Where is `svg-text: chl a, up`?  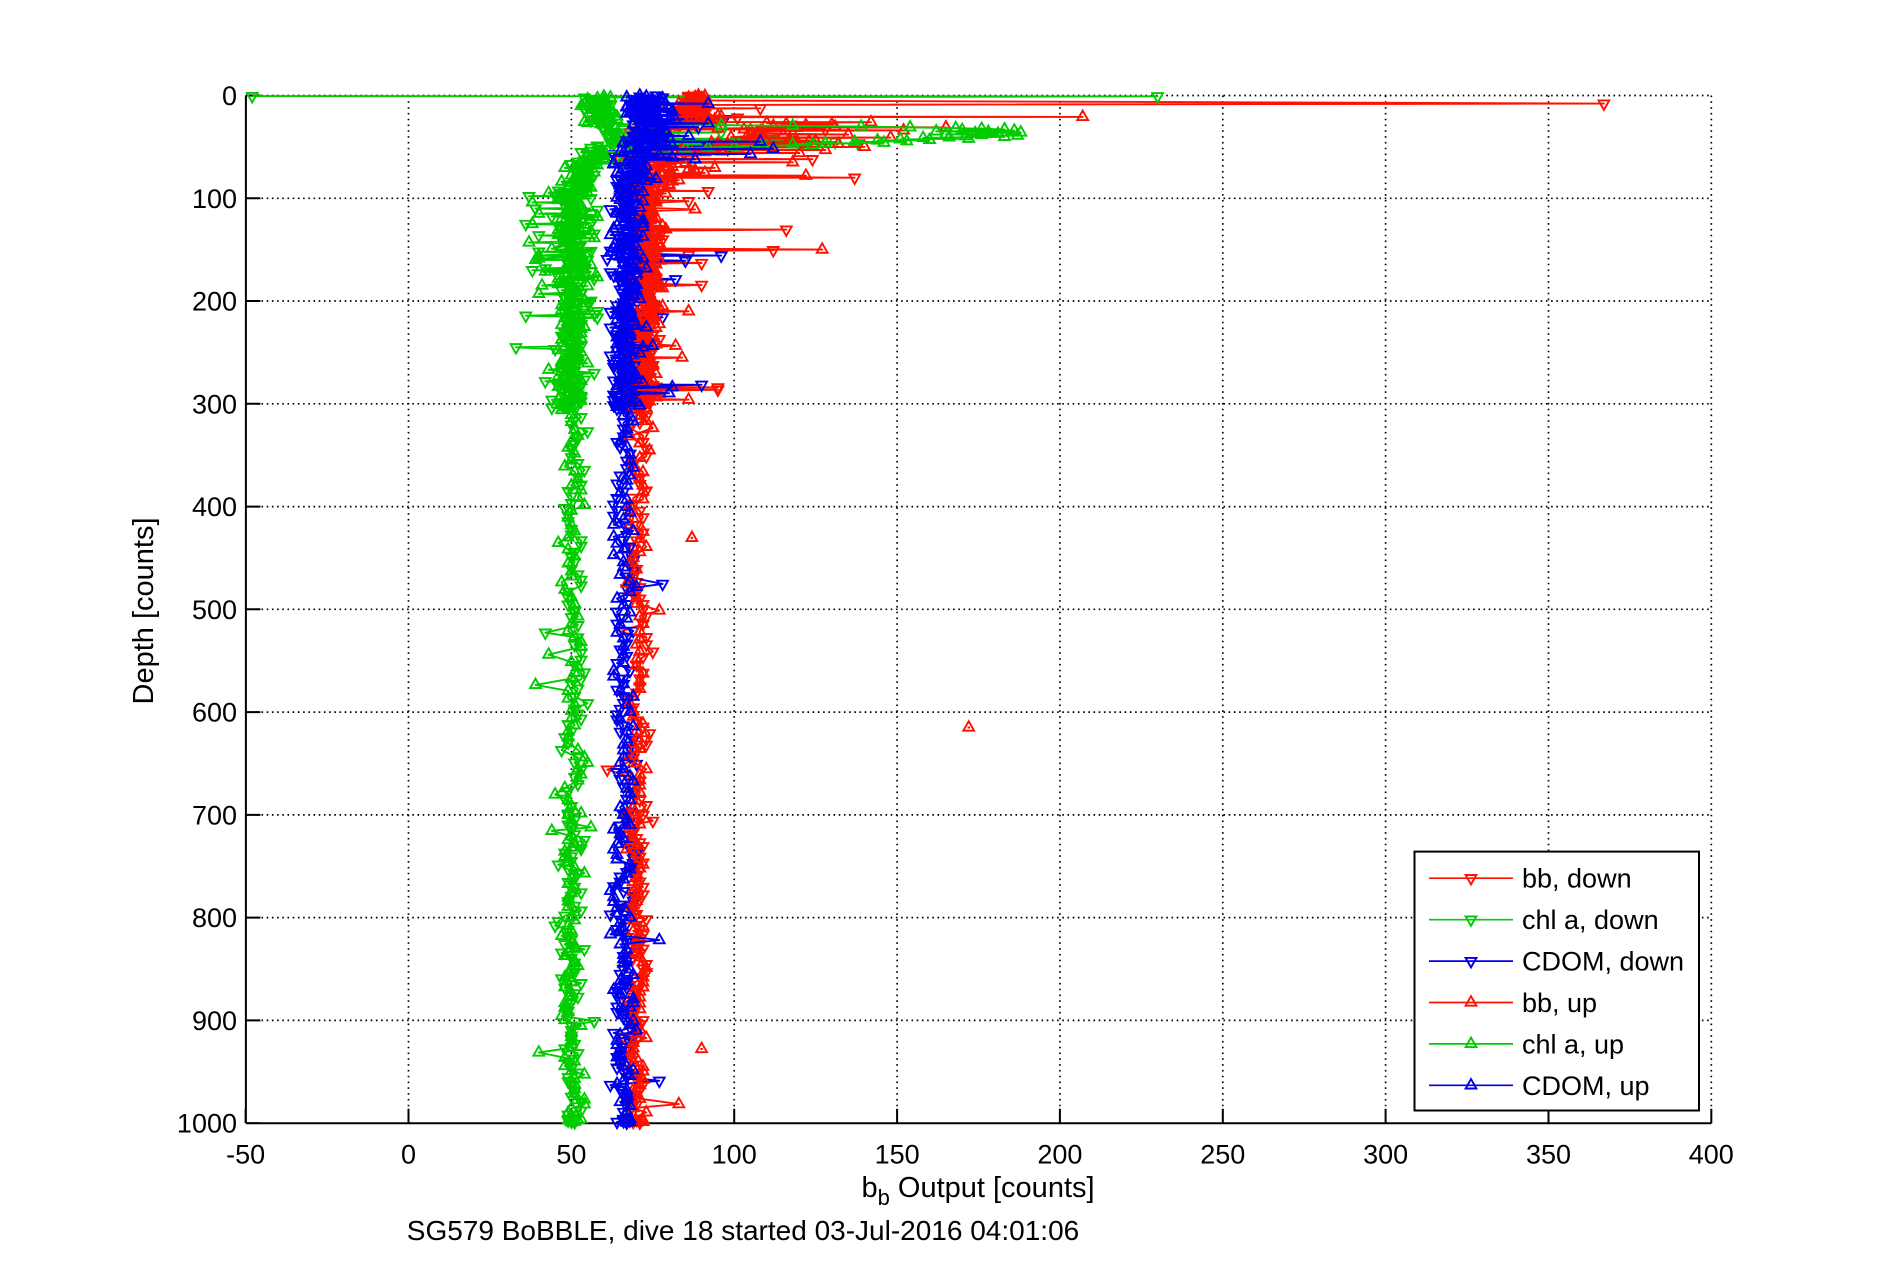
svg-text: chl a, up is located at coordinates (1573, 1044).